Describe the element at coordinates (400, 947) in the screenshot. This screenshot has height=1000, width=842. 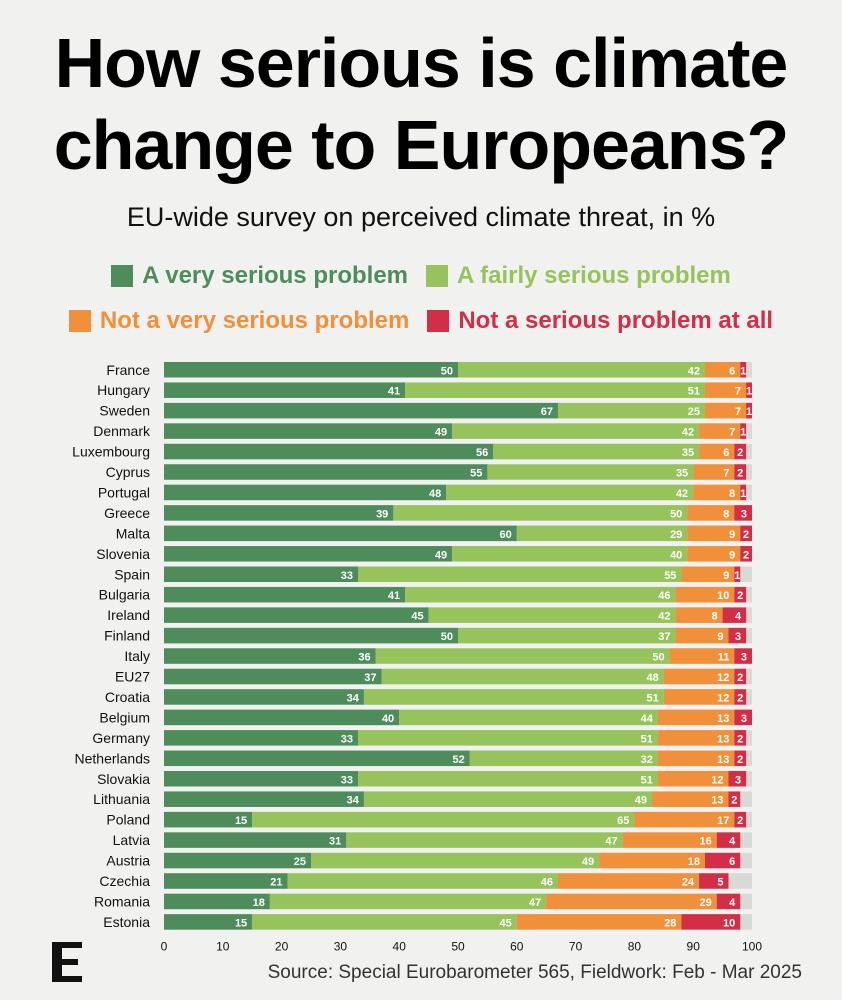
I see `x-tick-40: 40` at that location.